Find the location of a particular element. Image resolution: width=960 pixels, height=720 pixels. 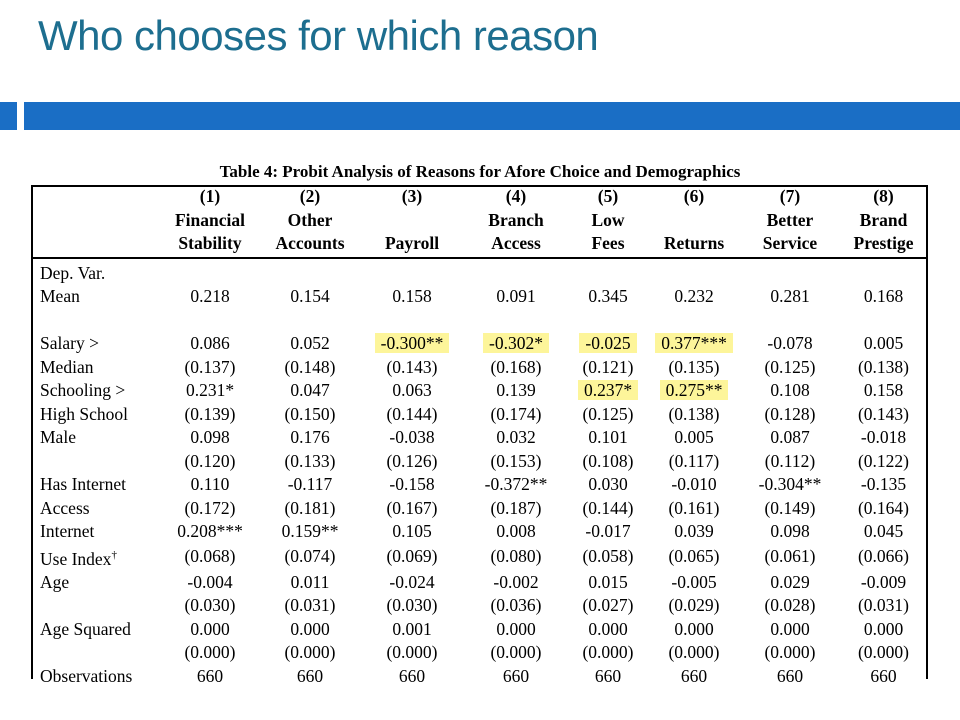

table-cell: (0.030) is located at coordinates (210, 606).